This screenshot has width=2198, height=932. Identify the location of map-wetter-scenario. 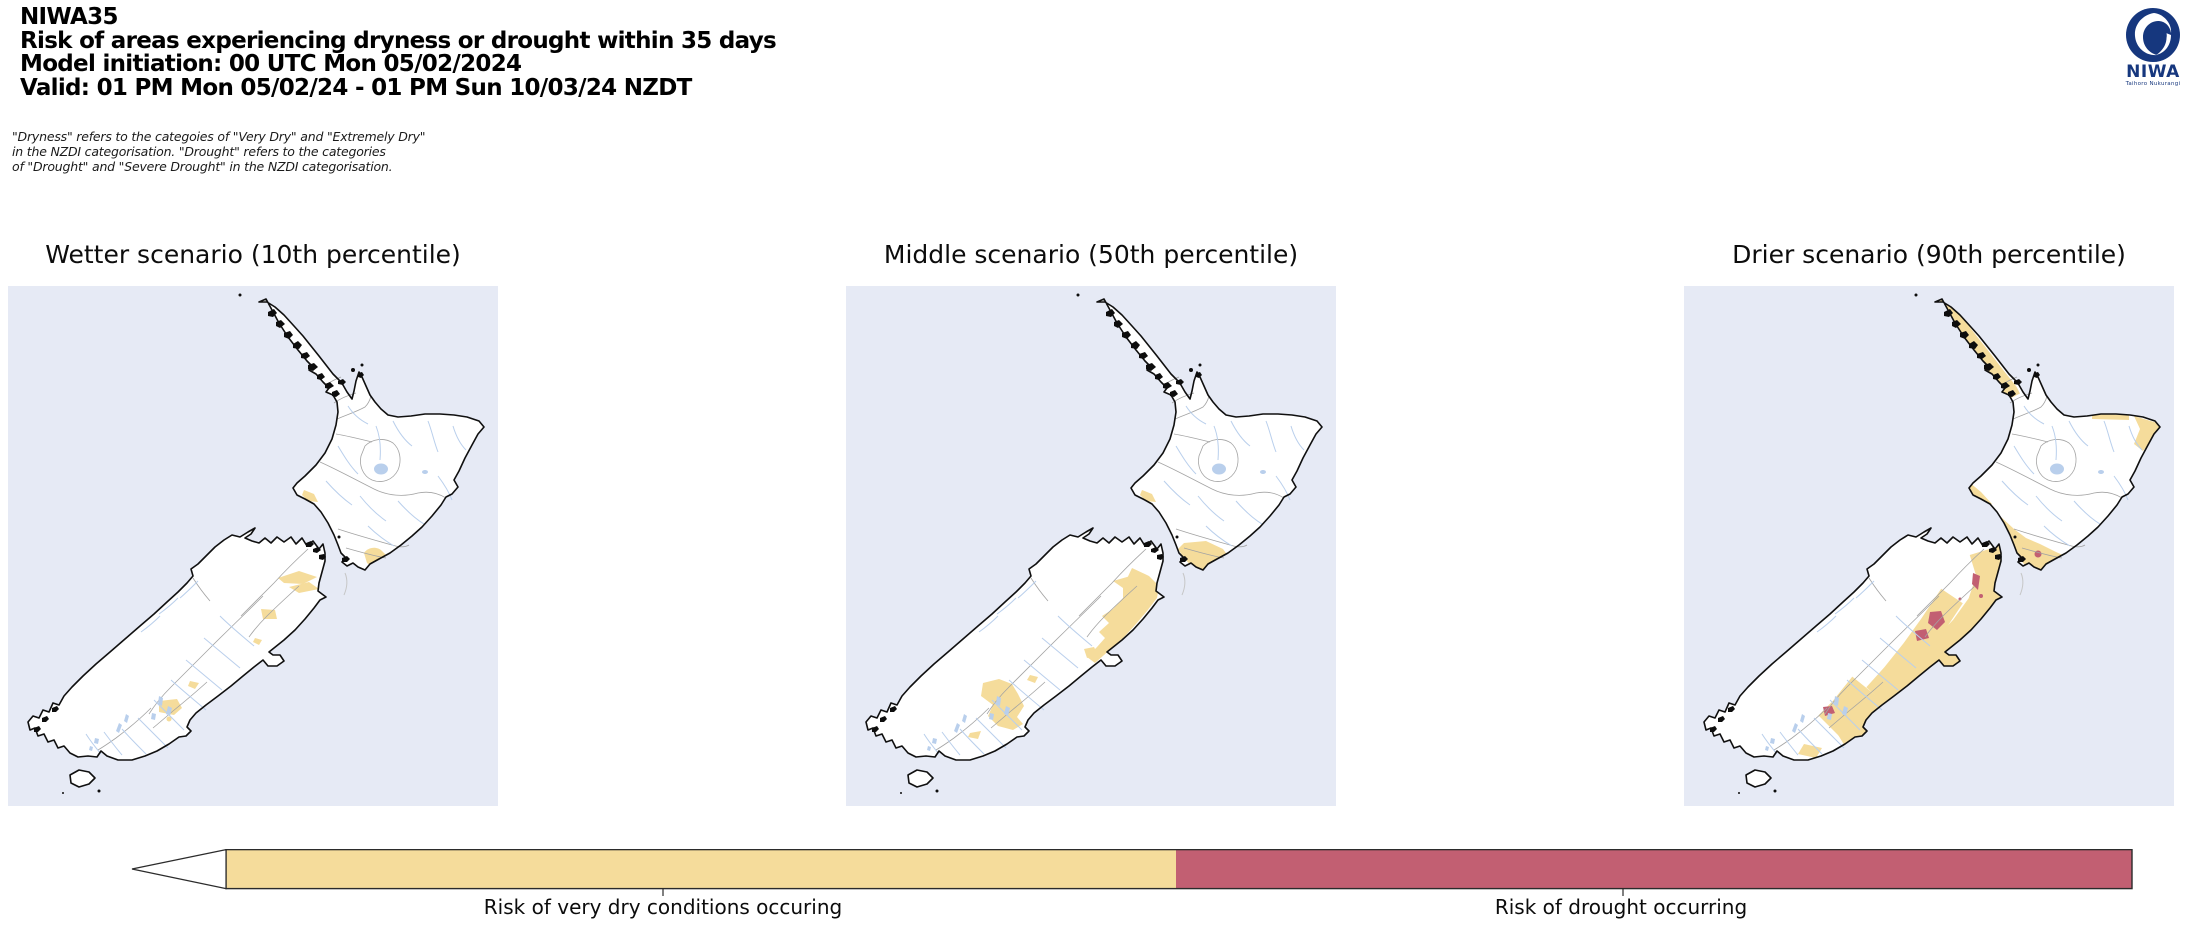
(253, 546).